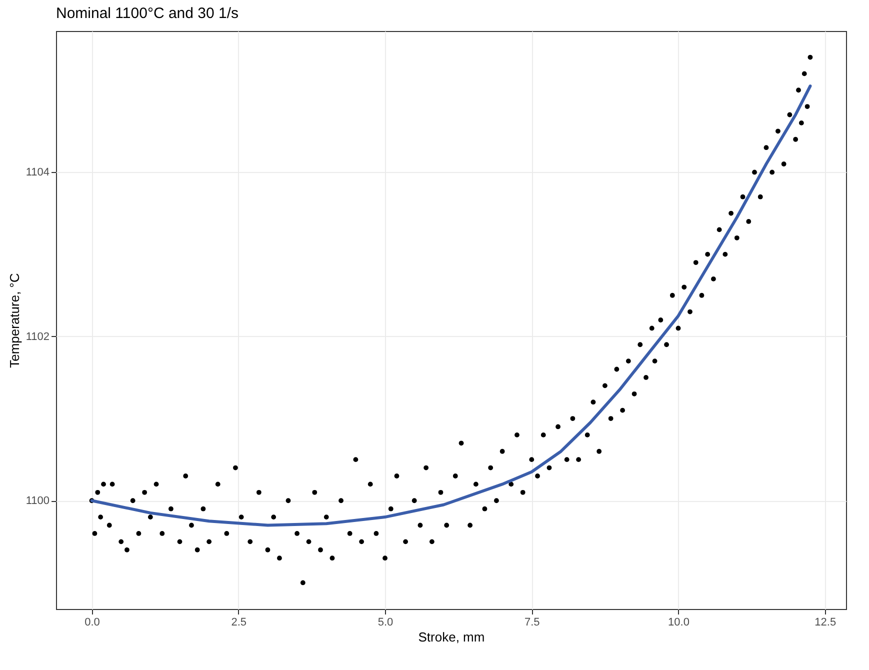  I want to click on x-tick-label: 12.5, so click(825, 622).